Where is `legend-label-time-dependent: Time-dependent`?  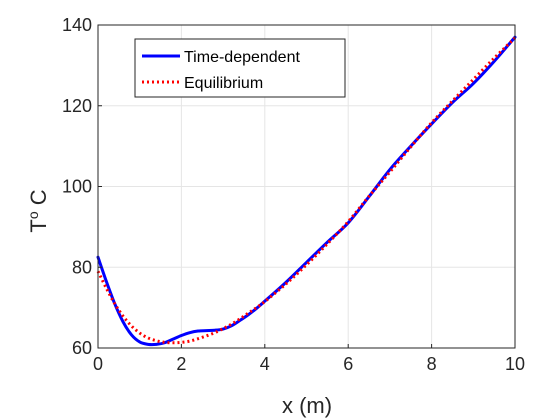
legend-label-time-dependent: Time-dependent is located at coordinates (242, 57).